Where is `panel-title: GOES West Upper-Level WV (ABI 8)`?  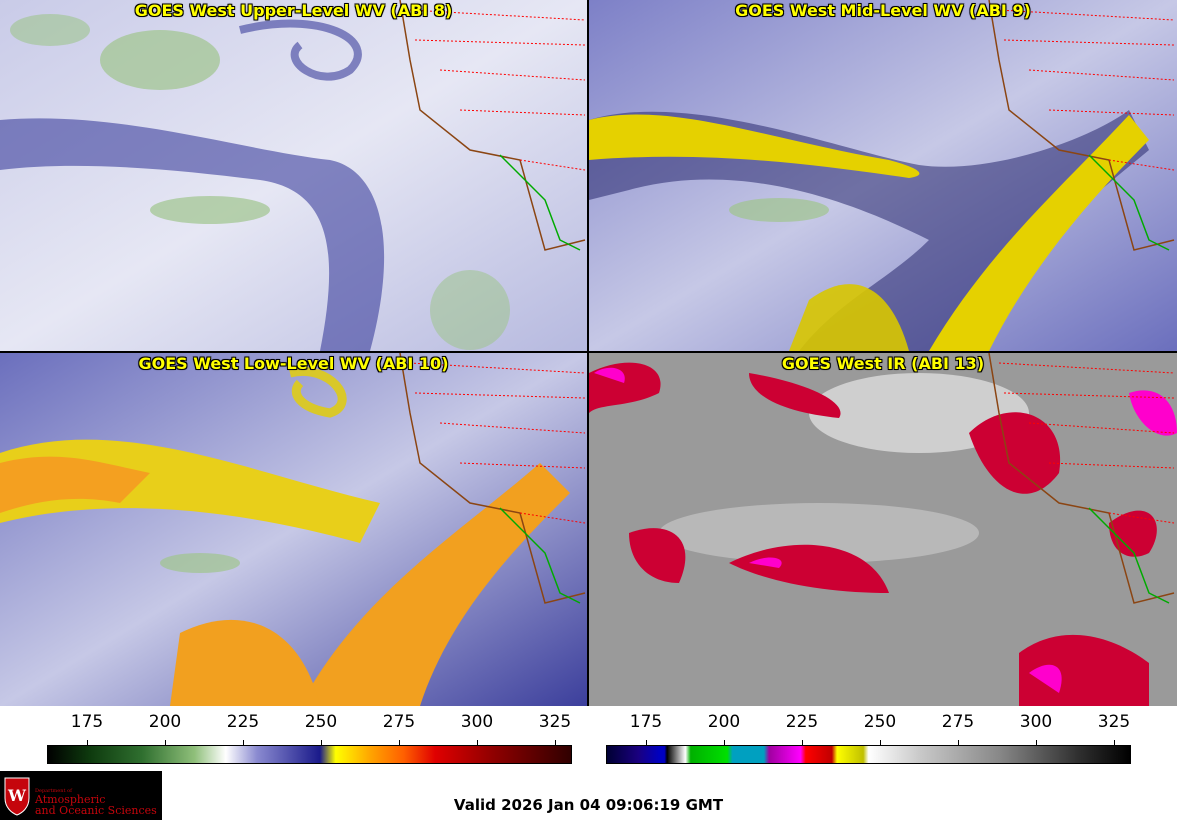 panel-title: GOES West Upper-Level WV (ABI 8) is located at coordinates (293, 10).